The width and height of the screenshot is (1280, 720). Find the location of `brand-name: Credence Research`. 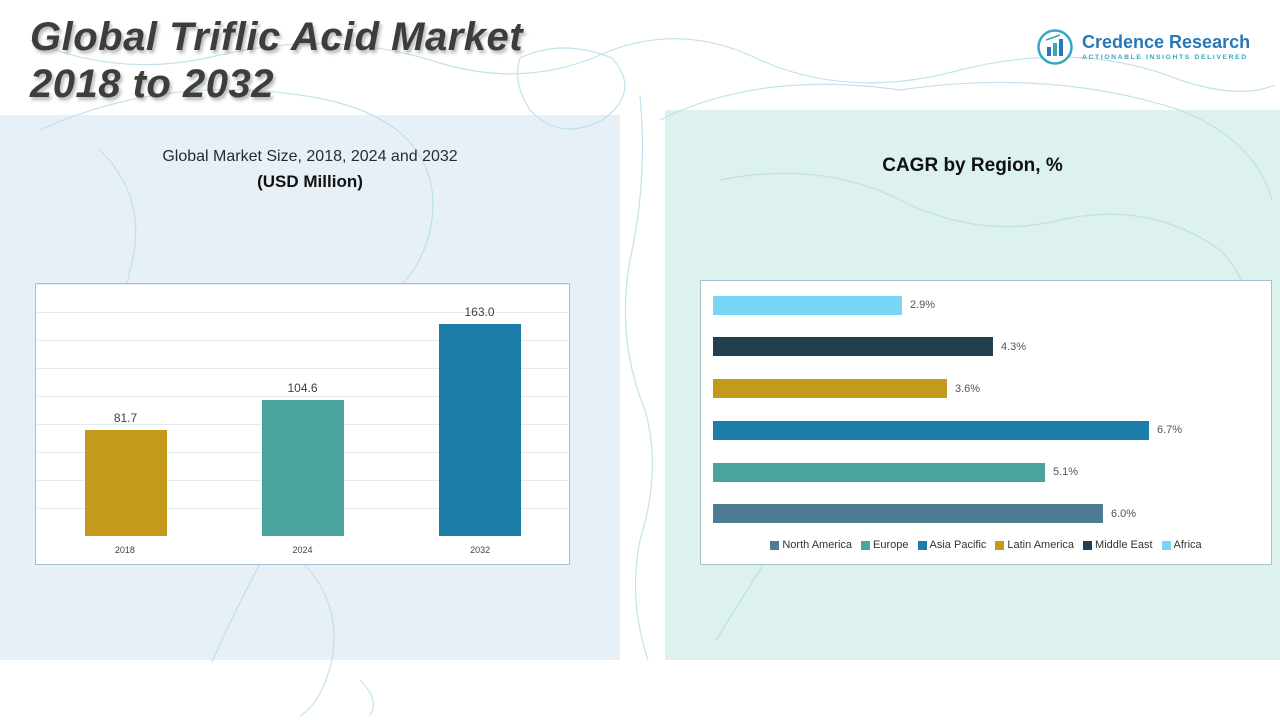

brand-name: Credence Research is located at coordinates (1166, 41).